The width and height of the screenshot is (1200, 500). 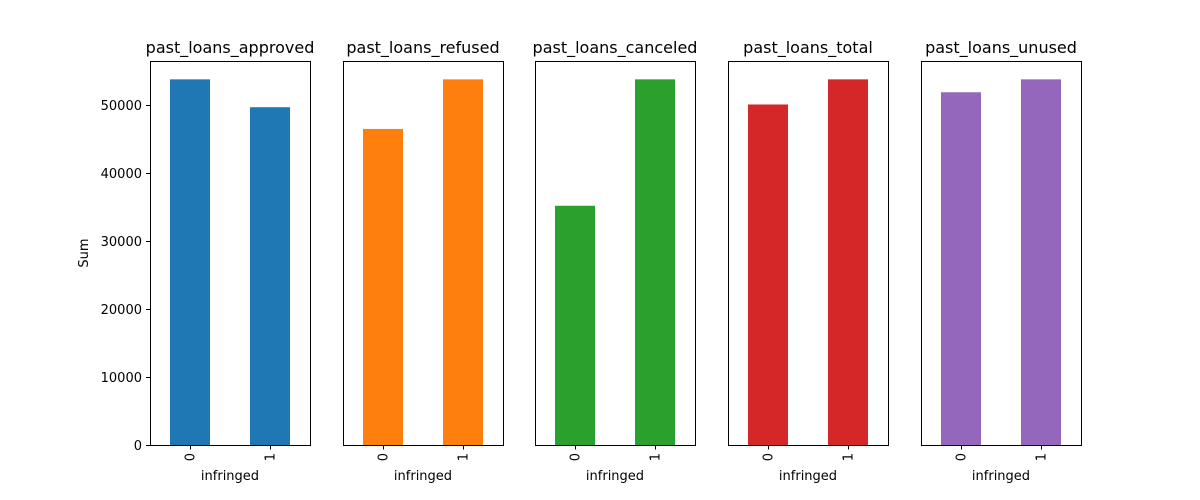 What do you see at coordinates (121, 242) in the screenshot?
I see `y-tick-label: 30000` at bounding box center [121, 242].